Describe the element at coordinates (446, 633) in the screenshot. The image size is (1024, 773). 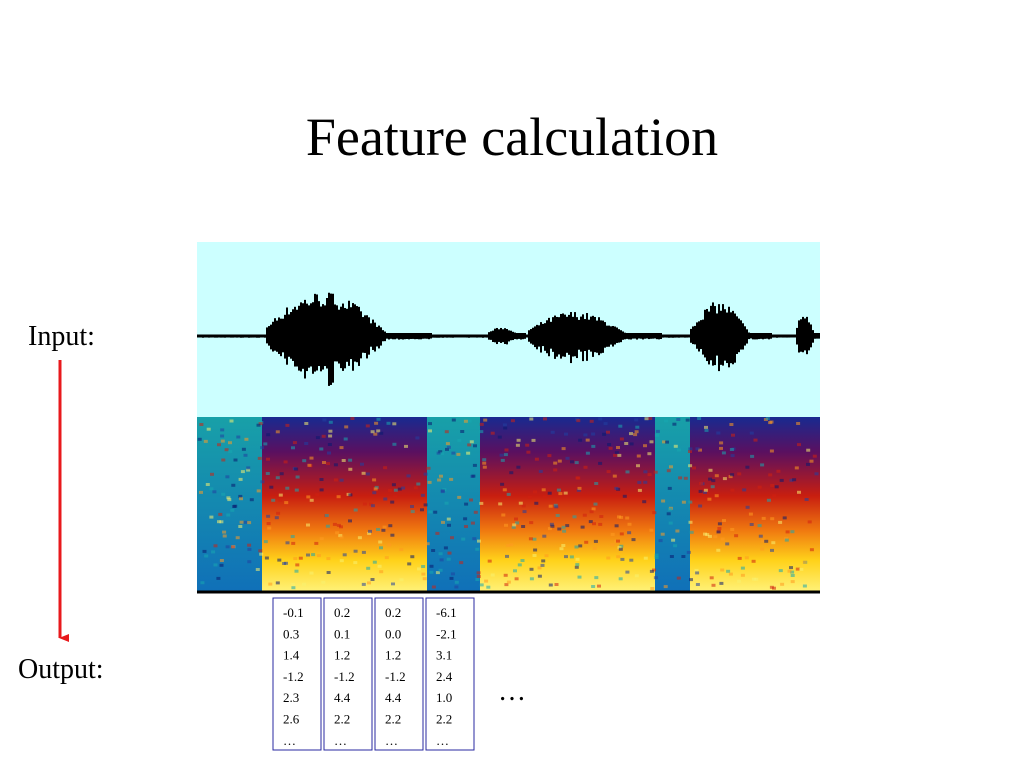
I see `feature-value: -2.1` at that location.